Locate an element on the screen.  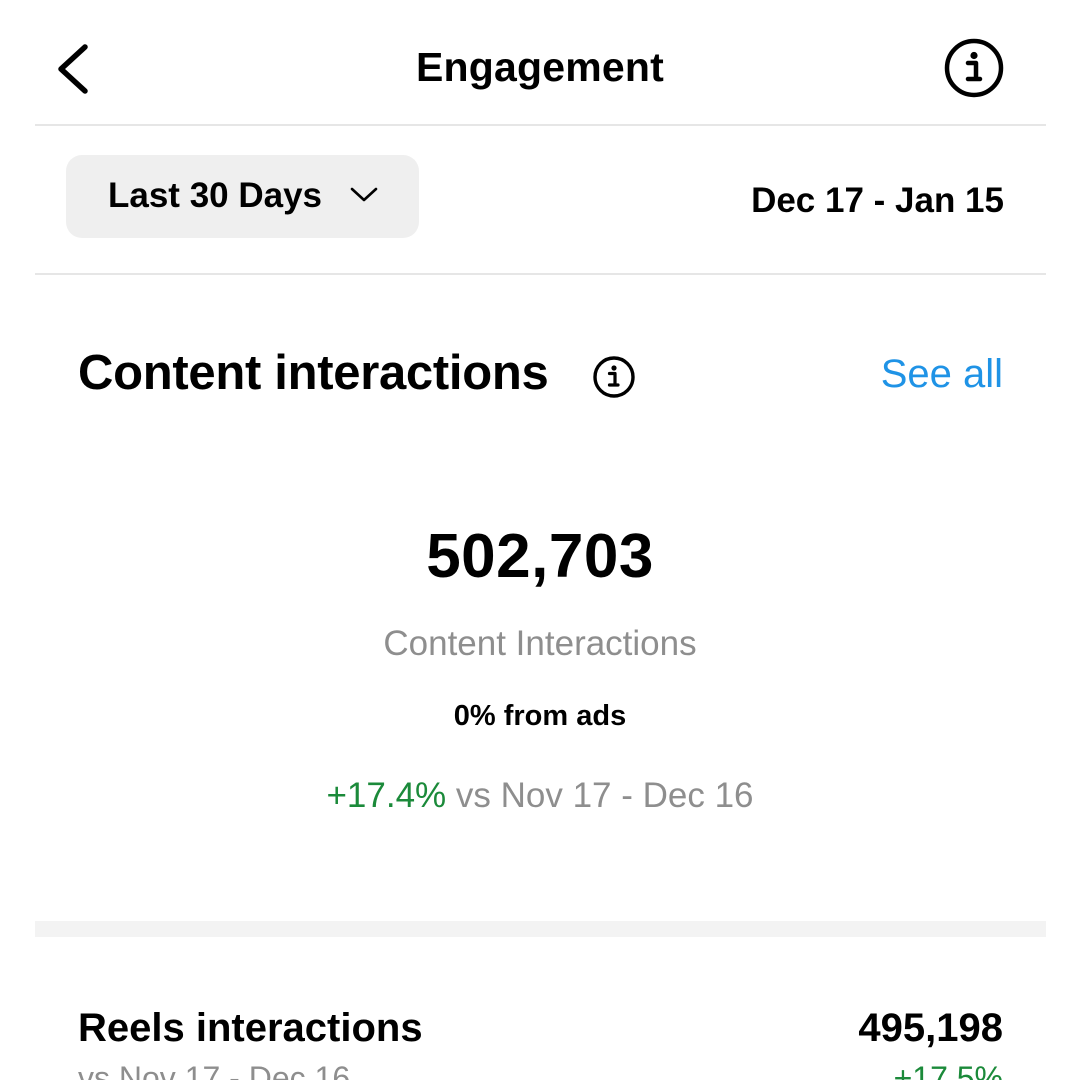
reels-change-percent: +17.5% is located at coordinates (948, 1070).